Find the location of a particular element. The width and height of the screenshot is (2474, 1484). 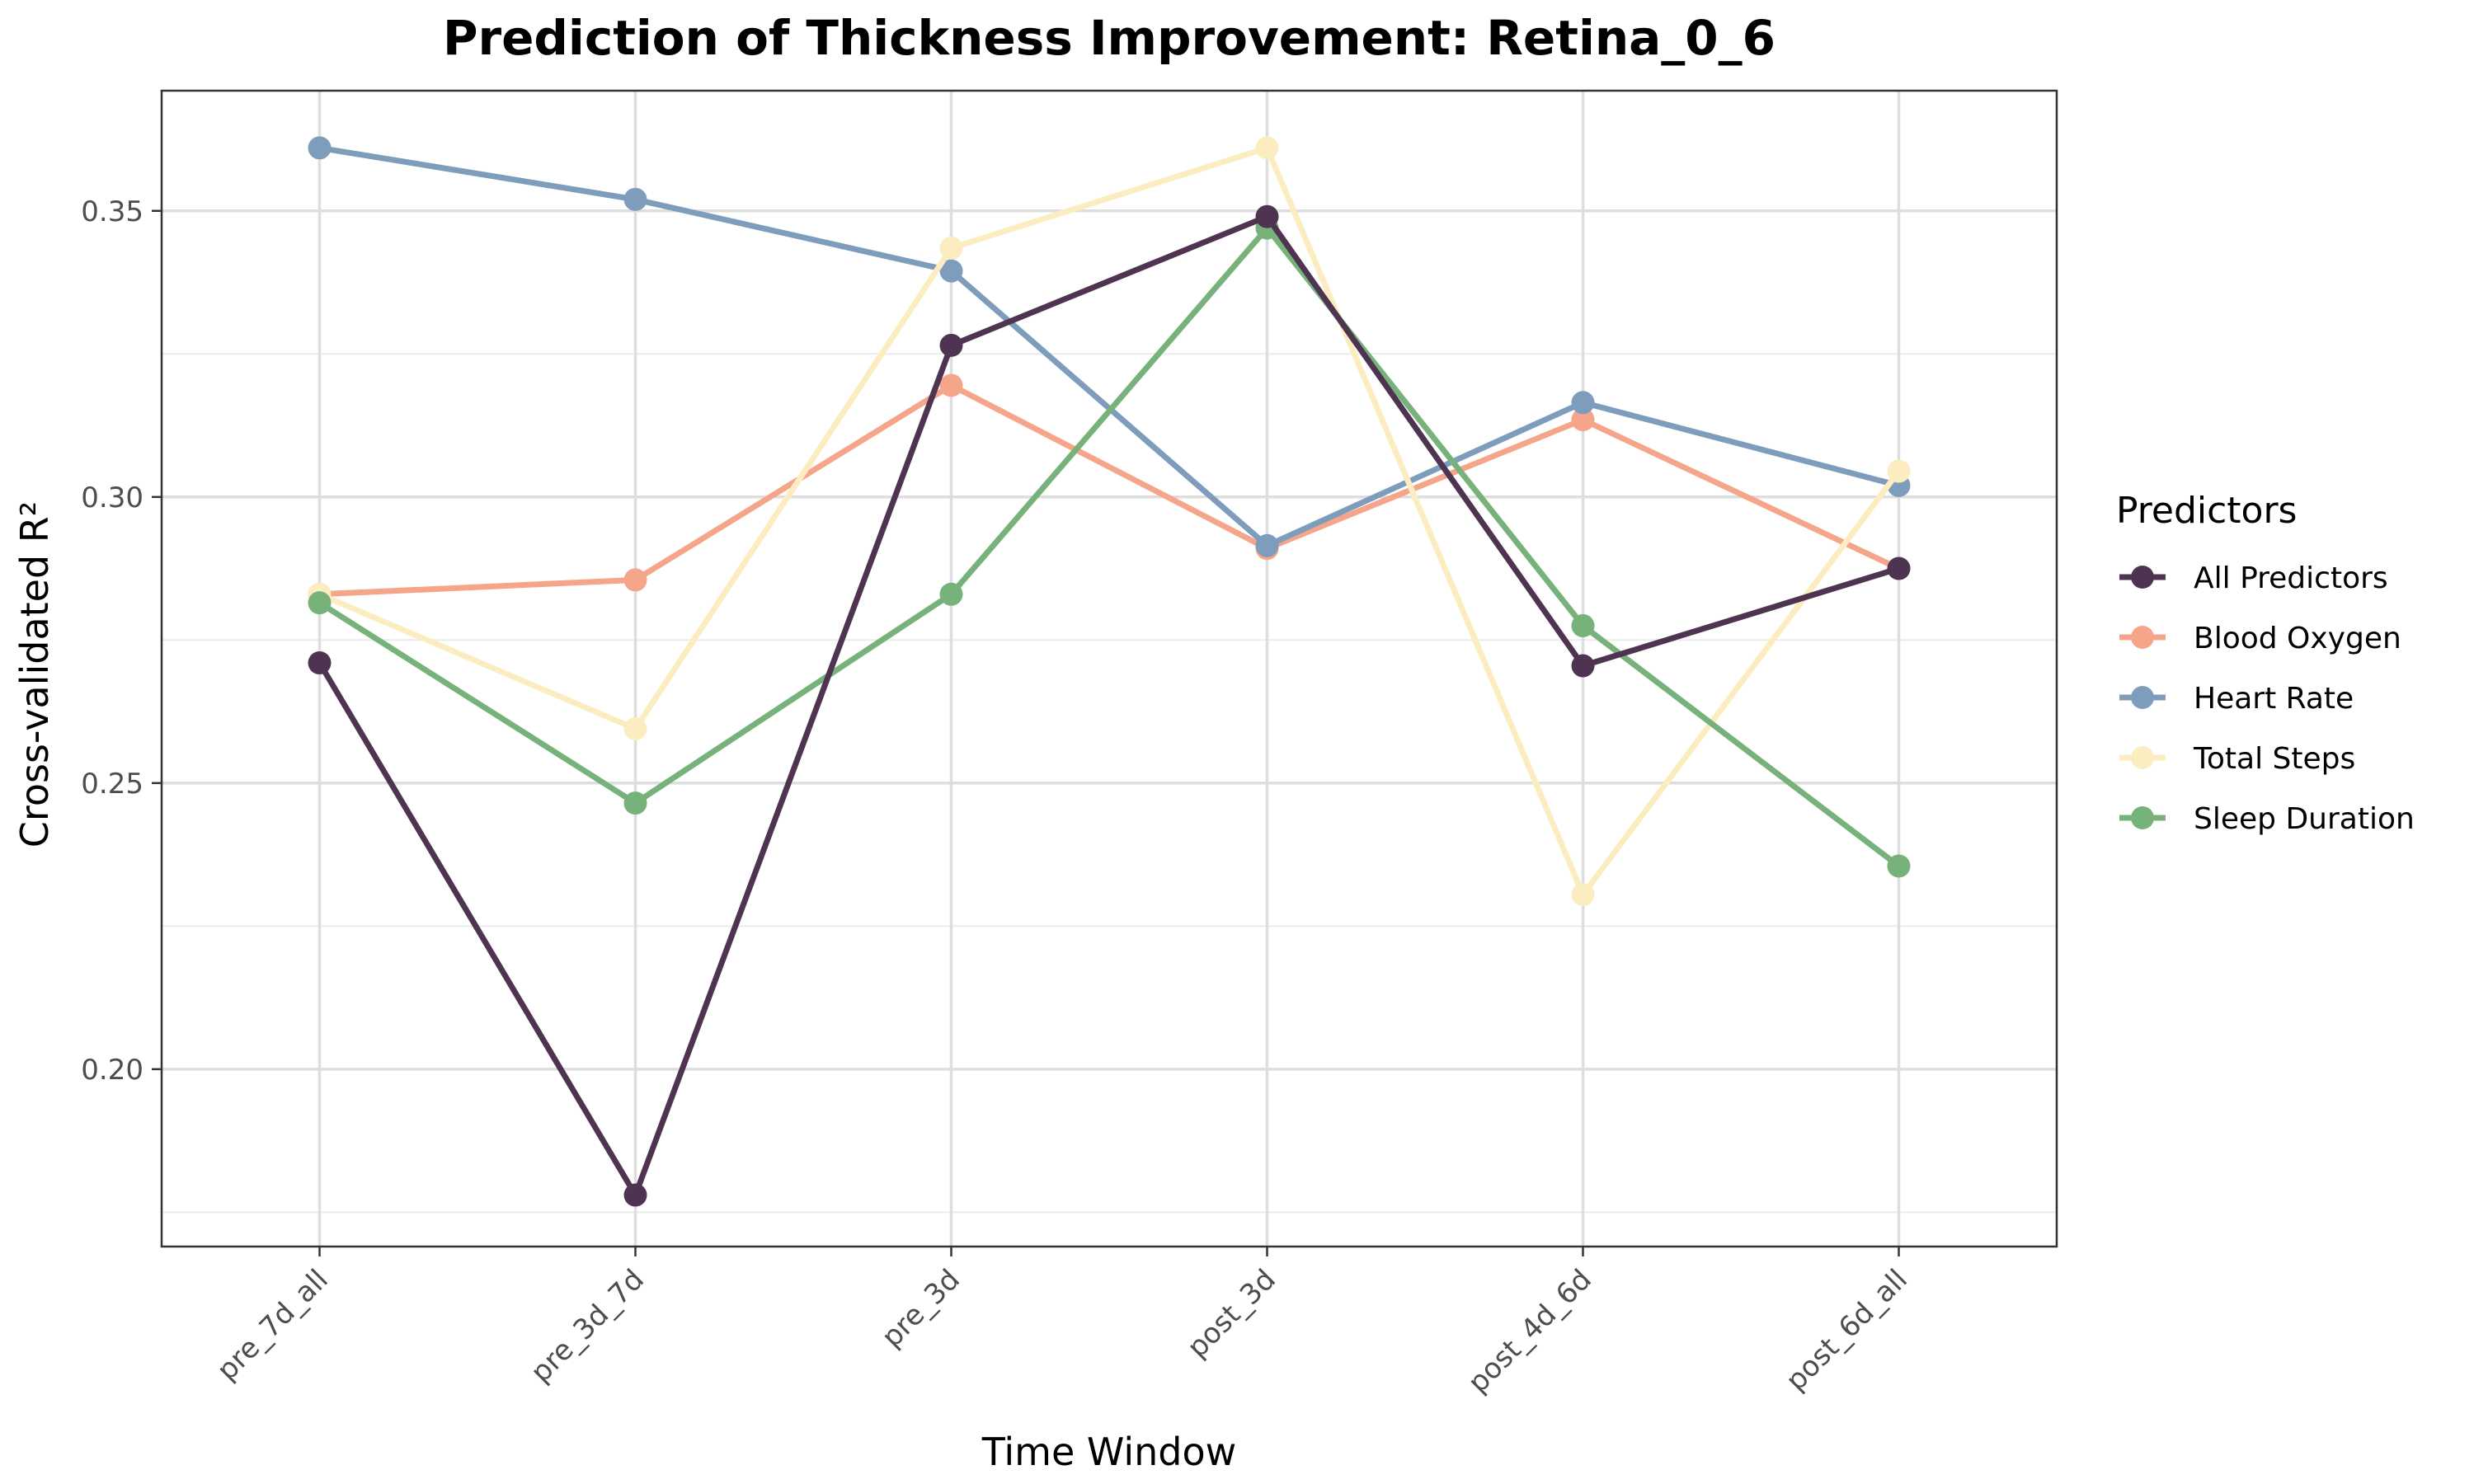

legend-label: Sleep Duration is located at coordinates (2304, 819).